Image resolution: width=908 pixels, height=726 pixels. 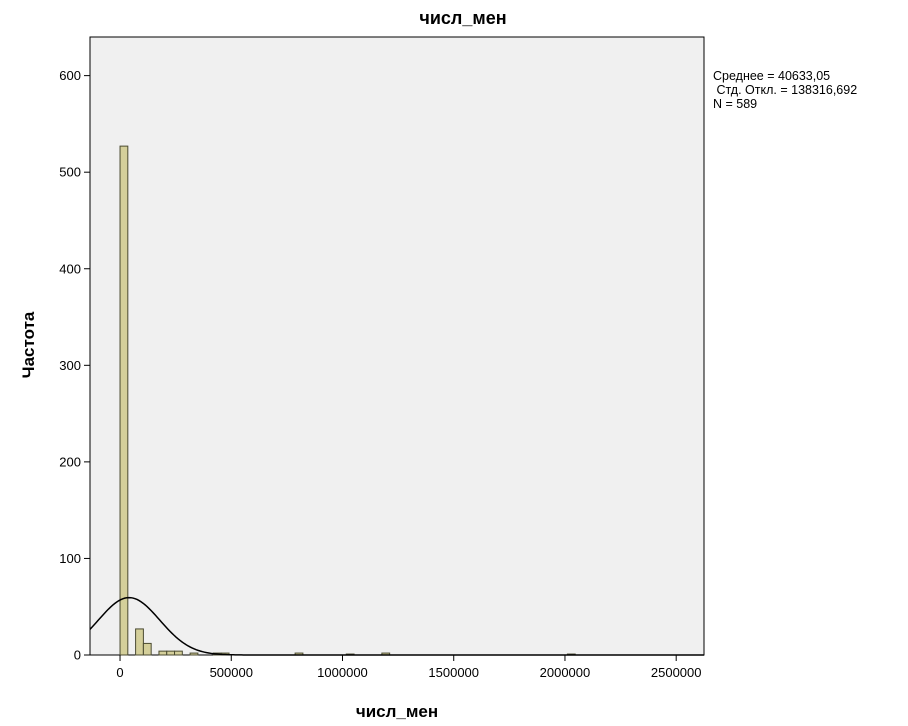 What do you see at coordinates (771, 76) in the screenshot?
I see `stat-mean: Среднее = 40633,05` at bounding box center [771, 76].